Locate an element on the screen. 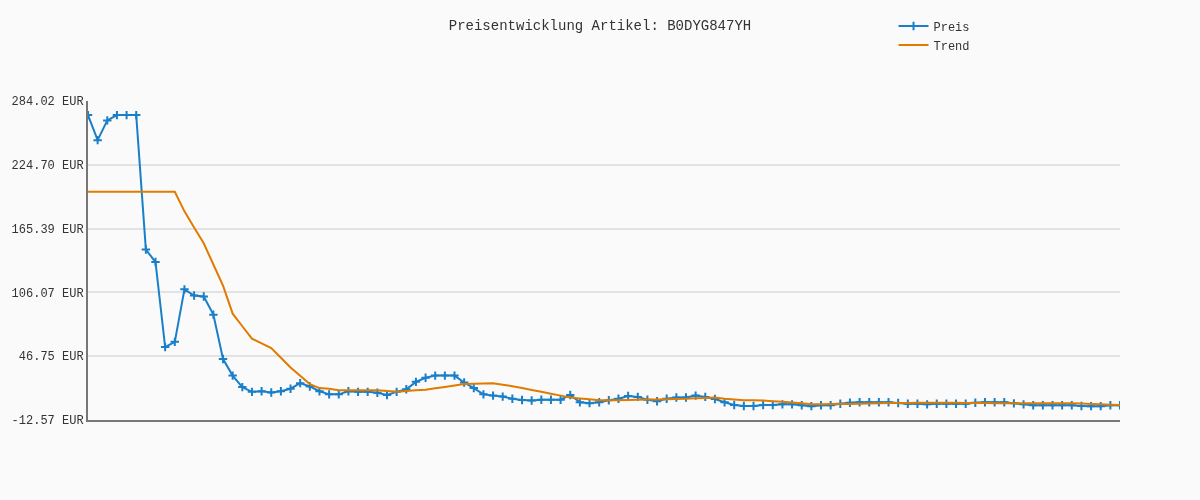 The width and height of the screenshot is (1200, 500). y-tick-label: -12.57 EUR is located at coordinates (47, 421).